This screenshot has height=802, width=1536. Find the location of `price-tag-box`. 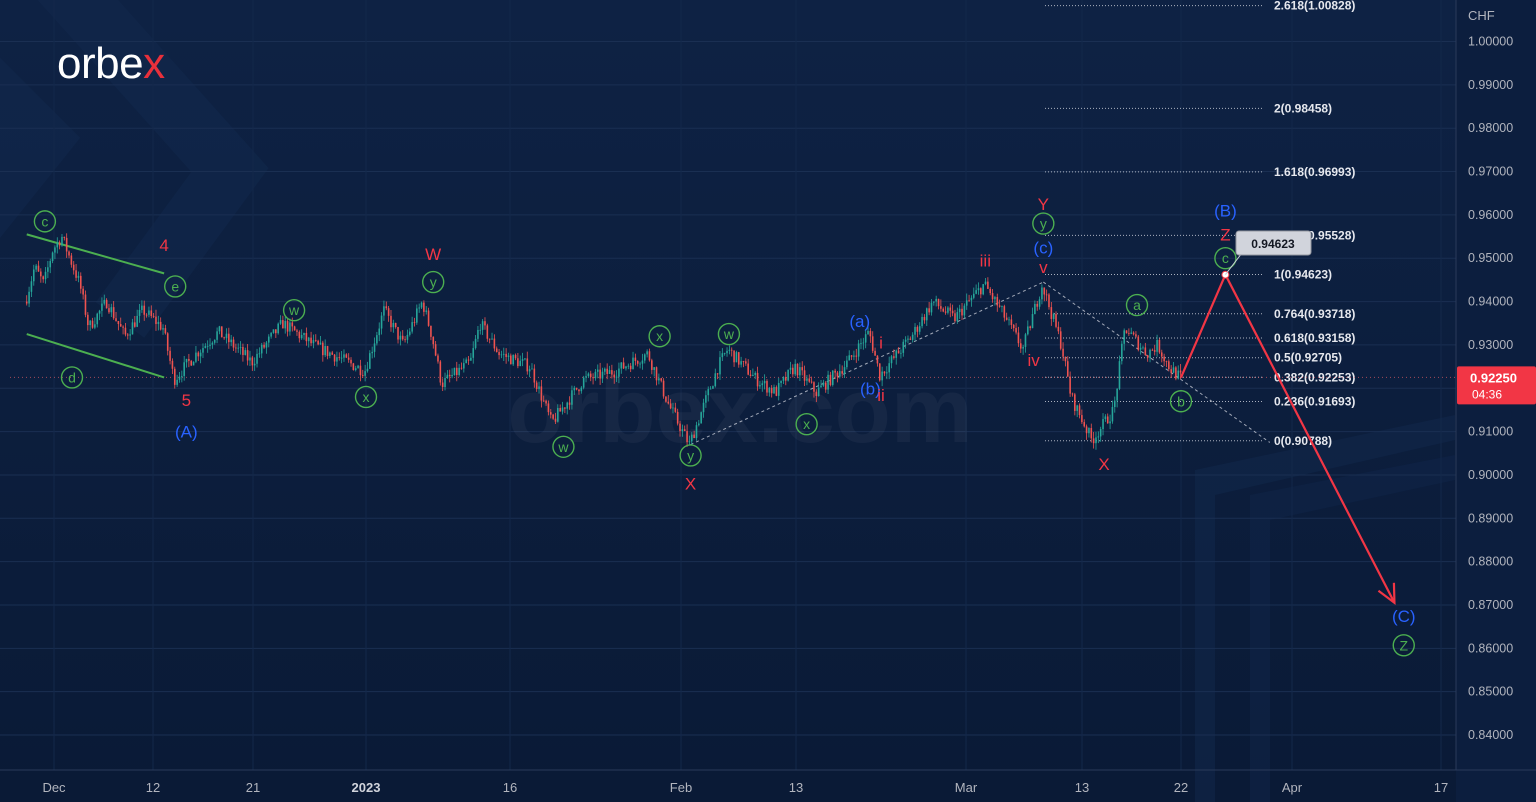

price-tag-box is located at coordinates (1273, 243).